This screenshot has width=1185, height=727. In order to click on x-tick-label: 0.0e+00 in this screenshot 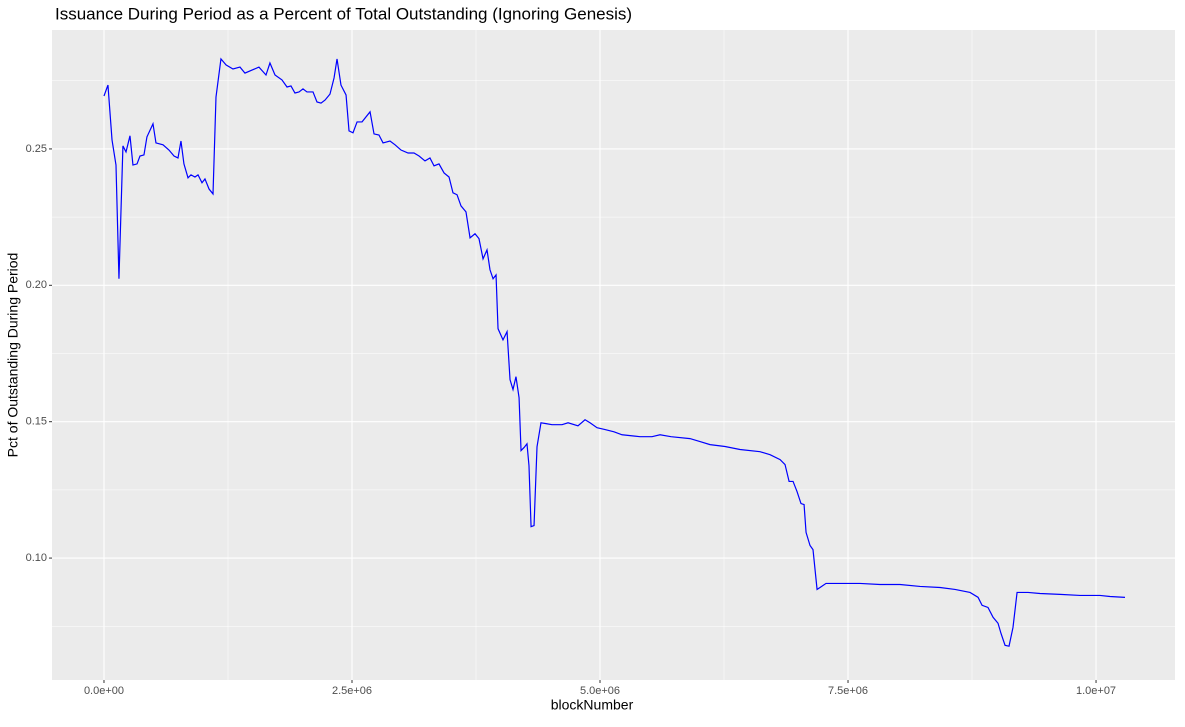, I will do `click(104, 691)`.